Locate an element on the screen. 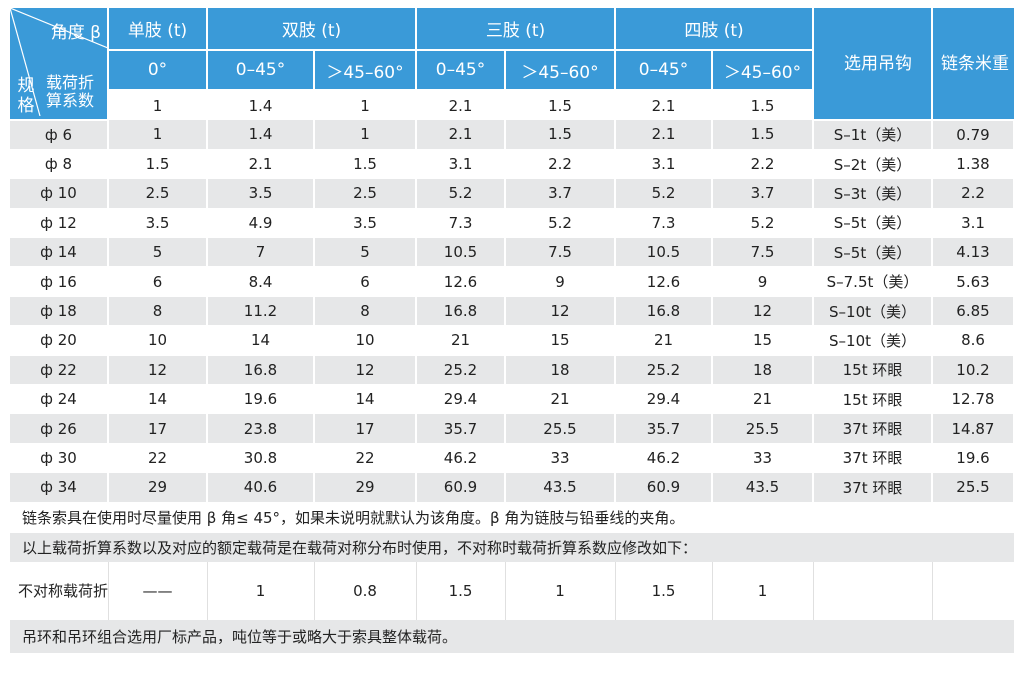  cell-single: 10 is located at coordinates (158, 340).